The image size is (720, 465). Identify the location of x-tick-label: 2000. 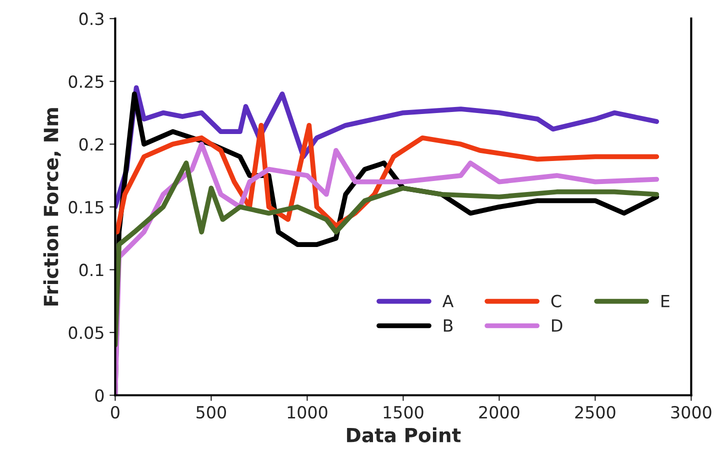
(499, 412).